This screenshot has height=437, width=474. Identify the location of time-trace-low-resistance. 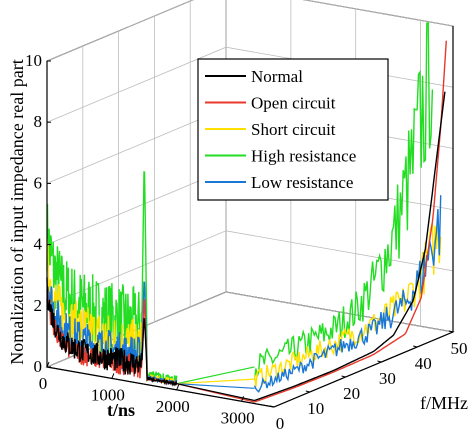
(112, 333).